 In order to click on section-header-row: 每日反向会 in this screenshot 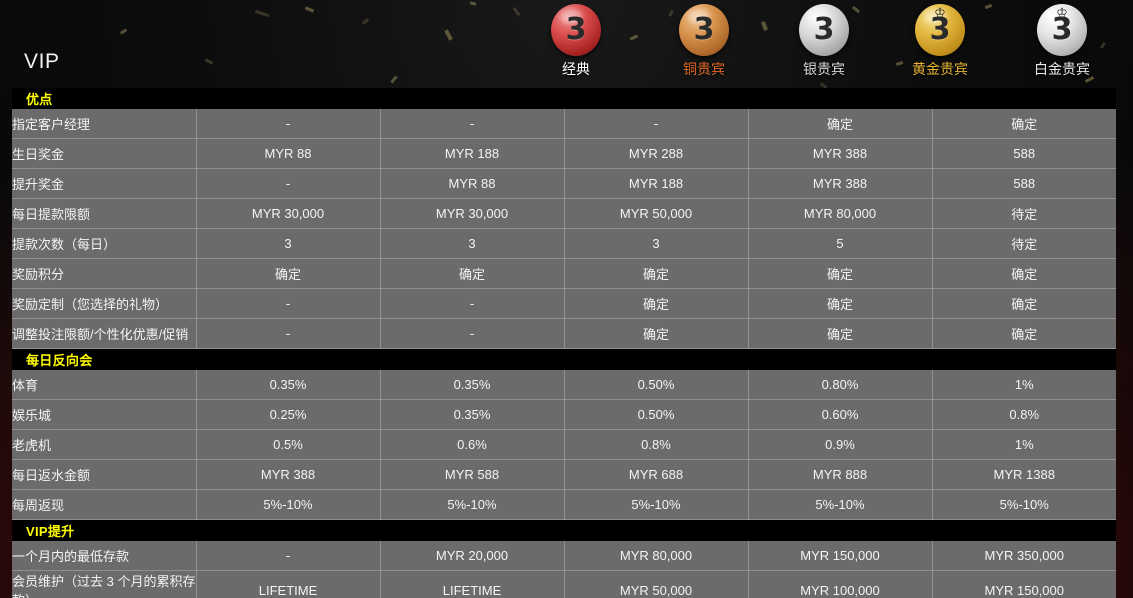, I will do `click(564, 359)`.